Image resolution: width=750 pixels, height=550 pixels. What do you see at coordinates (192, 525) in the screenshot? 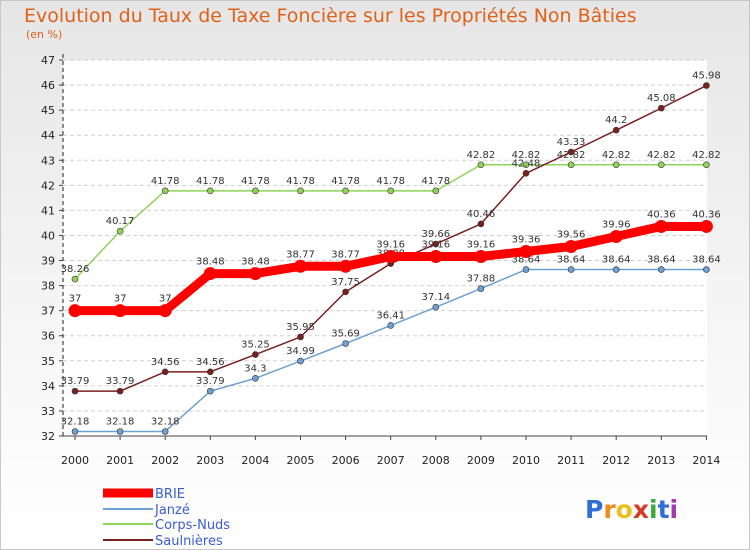
I see `legend-label: Corps-Nuds` at bounding box center [192, 525].